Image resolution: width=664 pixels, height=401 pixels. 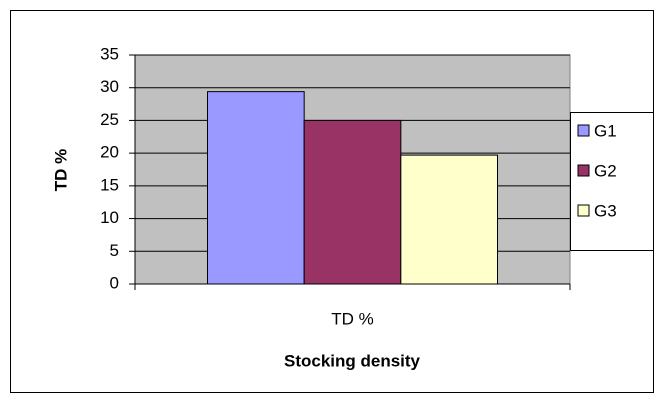 I want to click on legend-label: G3, so click(x=605, y=210).